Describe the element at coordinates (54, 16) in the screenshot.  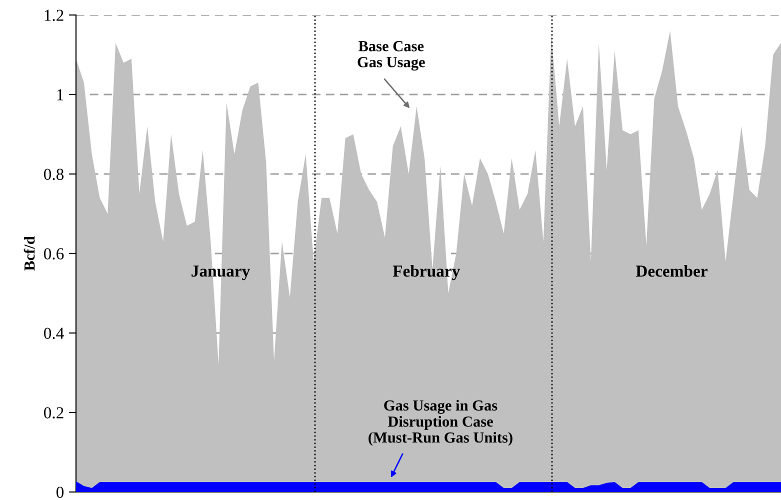
I see `y-tick-label: 1.2` at that location.